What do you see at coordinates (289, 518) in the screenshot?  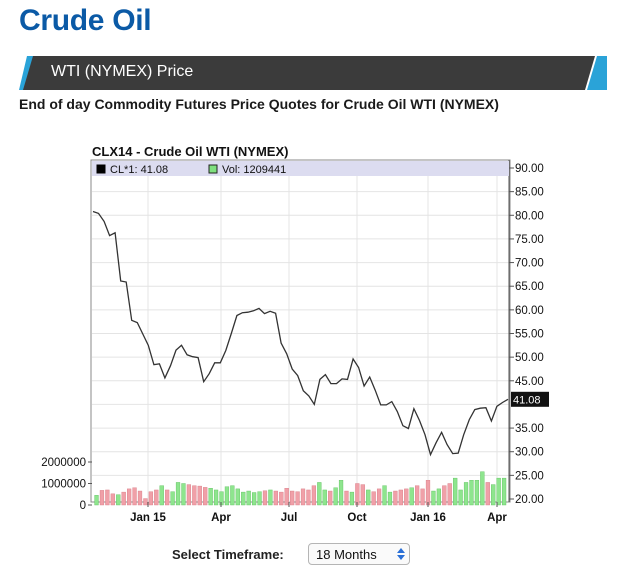 I see `date-tick-label: Jul` at bounding box center [289, 518].